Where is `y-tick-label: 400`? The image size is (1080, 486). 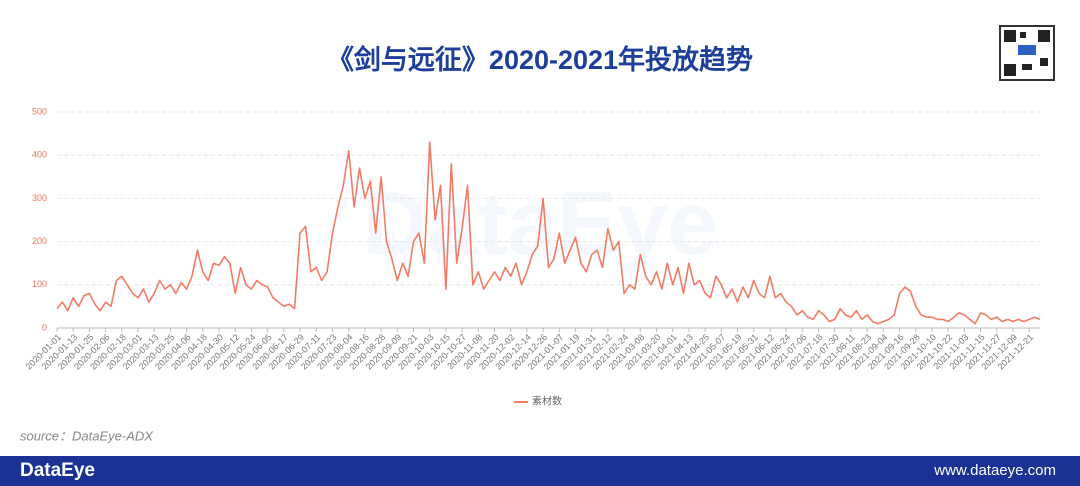 y-tick-label: 400 is located at coordinates (39, 155).